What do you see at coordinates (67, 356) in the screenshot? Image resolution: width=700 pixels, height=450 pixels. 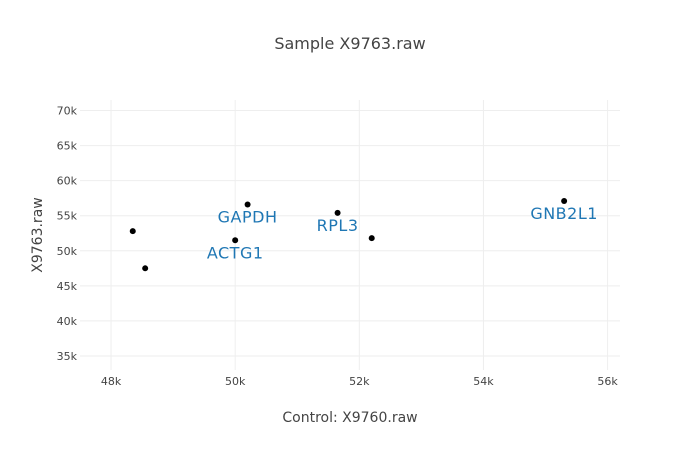 I see `y-tick-label: 35k` at bounding box center [67, 356].